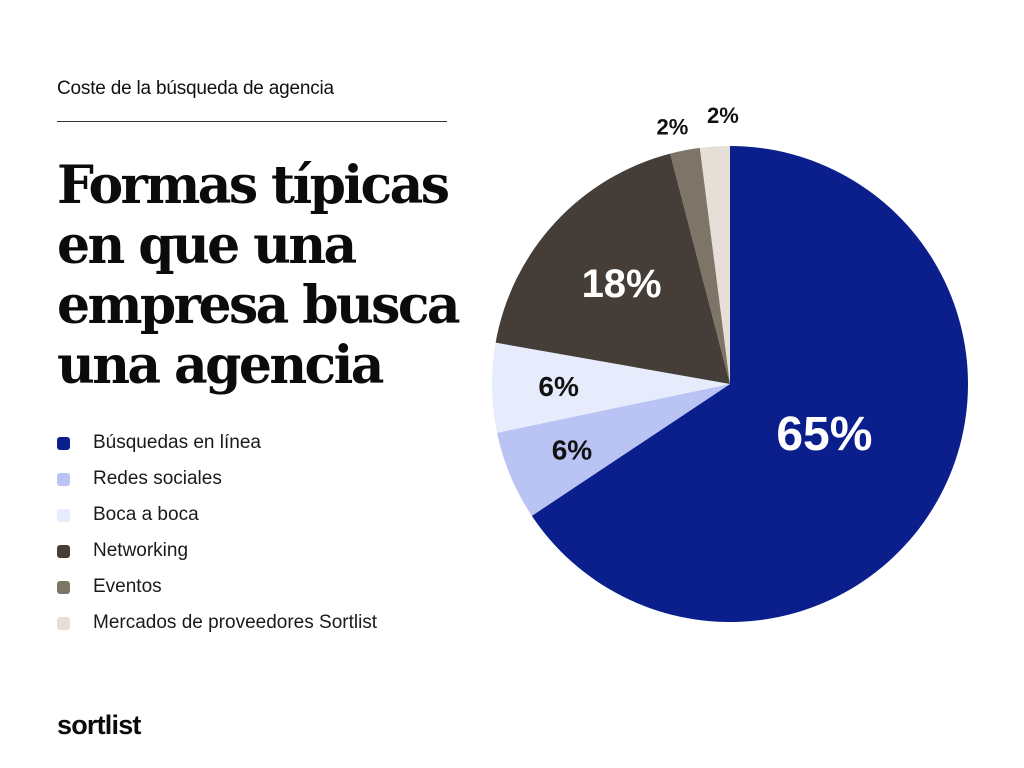  Describe the element at coordinates (217, 551) in the screenshot. I see `legend-item: Networking` at that location.